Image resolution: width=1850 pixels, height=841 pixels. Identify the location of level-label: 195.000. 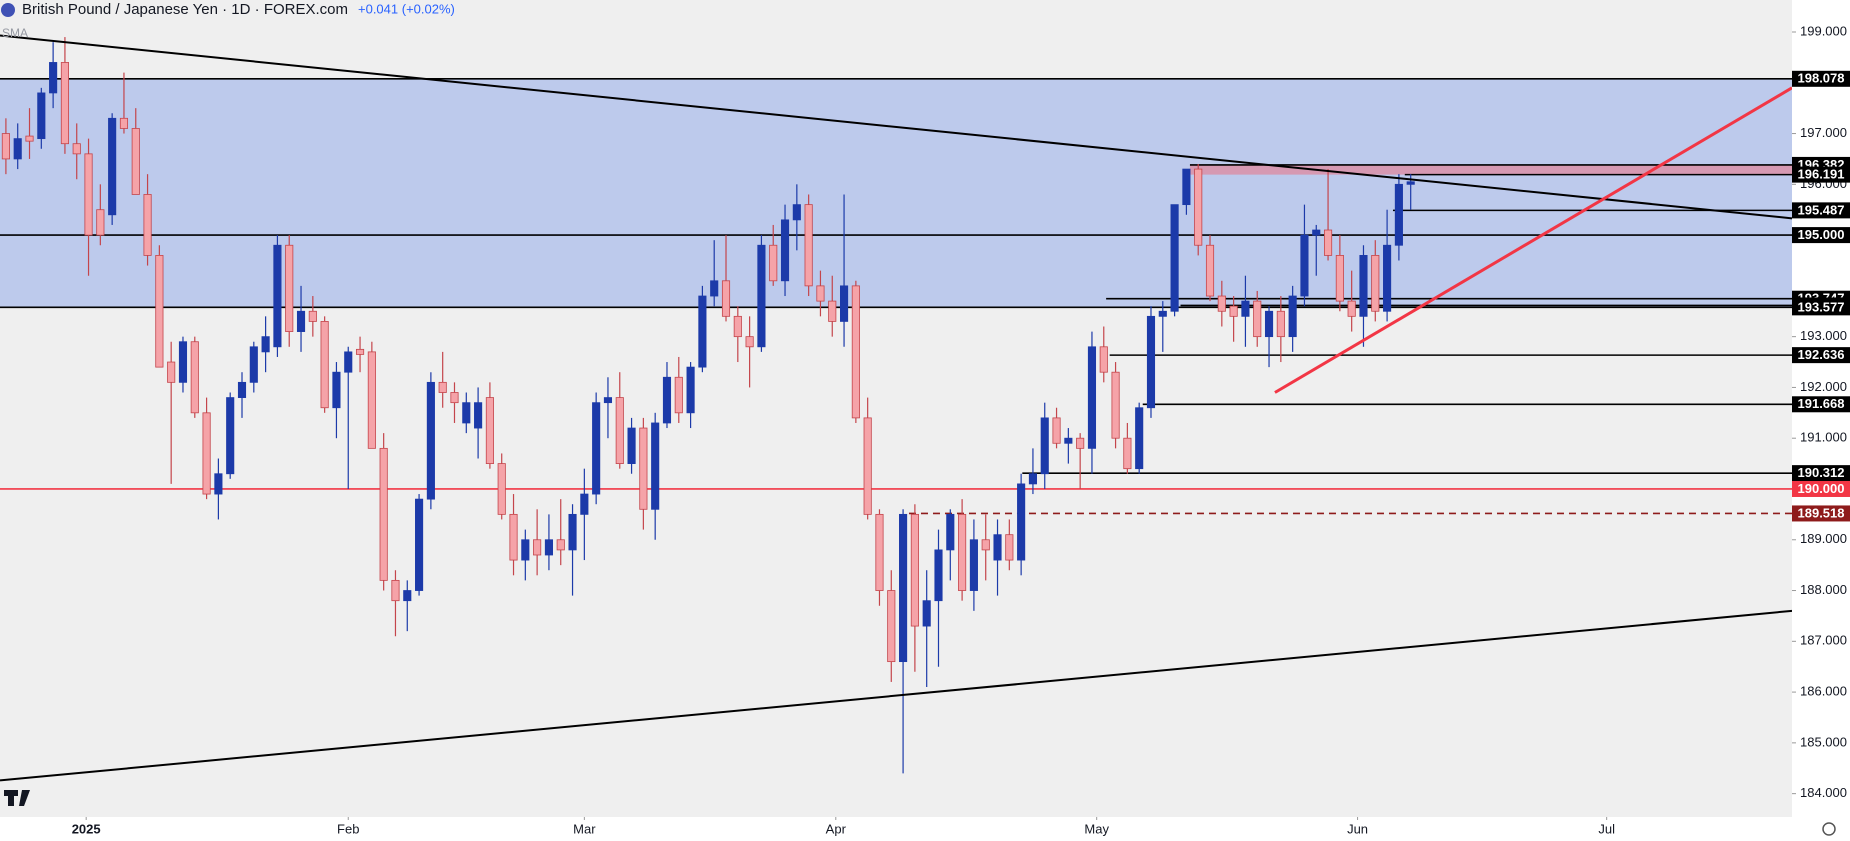
(1821, 234).